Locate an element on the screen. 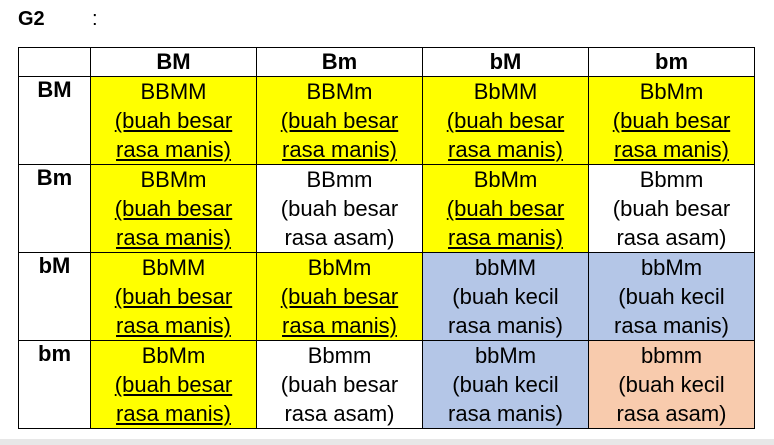 This screenshot has width=774, height=445. genotype-label: bbMM is located at coordinates (505, 267).